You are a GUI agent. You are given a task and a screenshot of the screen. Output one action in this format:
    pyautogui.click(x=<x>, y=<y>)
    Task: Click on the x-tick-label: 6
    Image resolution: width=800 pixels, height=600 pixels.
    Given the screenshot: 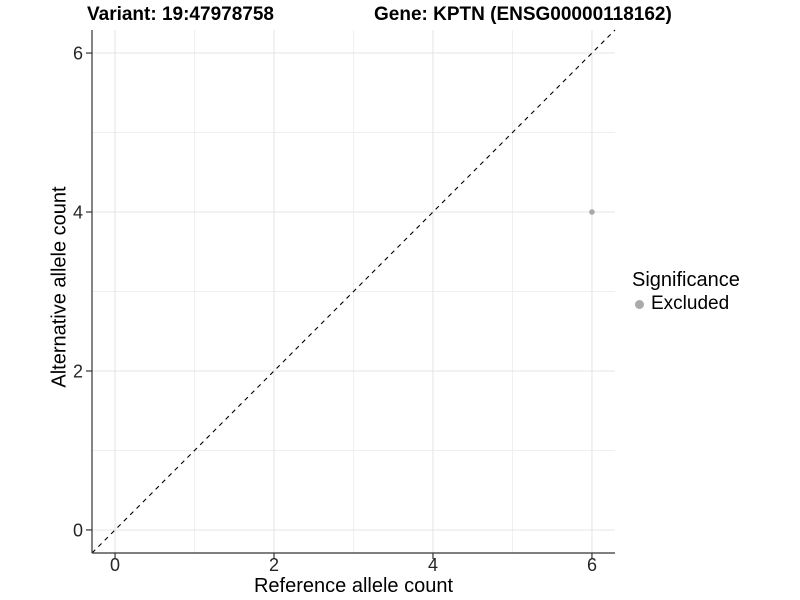 What is the action you would take?
    pyautogui.click(x=592, y=565)
    